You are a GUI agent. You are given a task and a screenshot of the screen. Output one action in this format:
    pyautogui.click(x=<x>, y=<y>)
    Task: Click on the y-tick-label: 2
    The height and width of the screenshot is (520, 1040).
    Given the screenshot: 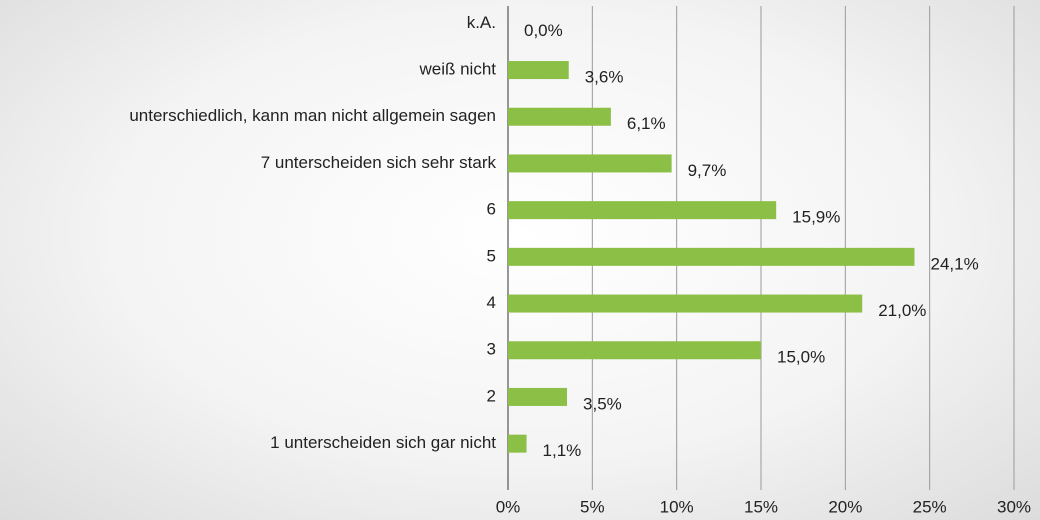 What is the action you would take?
    pyautogui.click(x=491, y=395)
    